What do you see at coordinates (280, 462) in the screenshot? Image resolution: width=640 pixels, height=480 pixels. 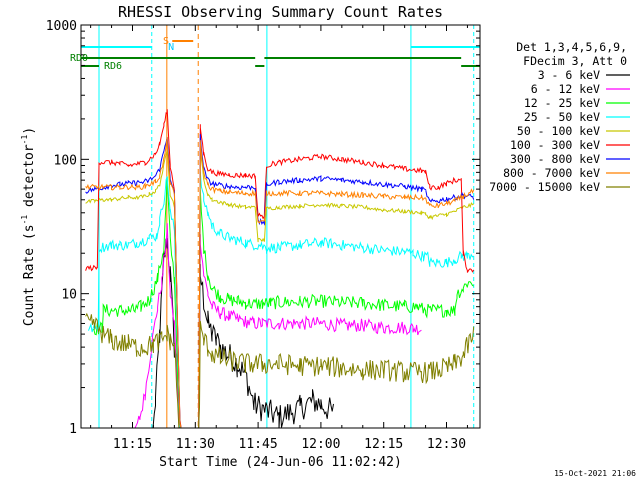 I see `x-axis-label: Start Time (24-Jun-06 11:02:42)` at bounding box center [280, 462].